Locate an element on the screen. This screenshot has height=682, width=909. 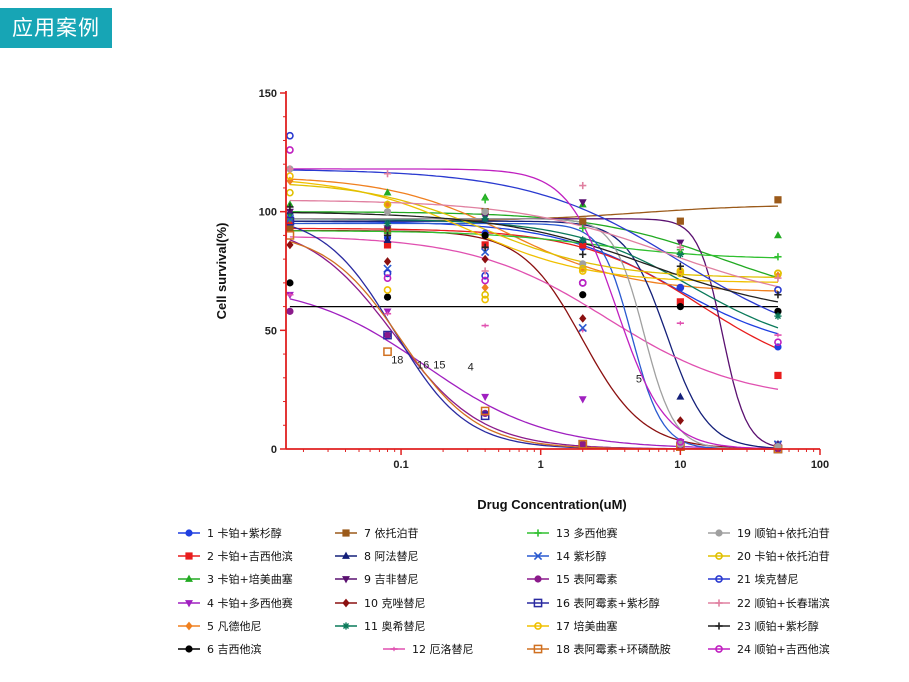
legend-item-24: 24 顺铂+吉西他滨 is located at coordinates (769, 649).